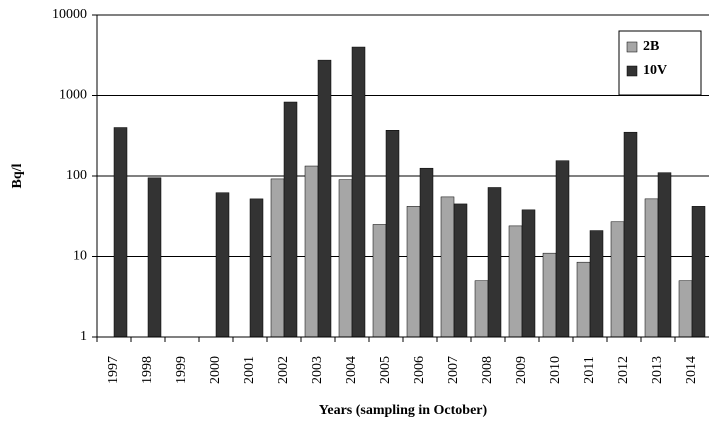  What do you see at coordinates (453, 370) in the screenshot?
I see `x-tick-label: 2007` at bounding box center [453, 370].